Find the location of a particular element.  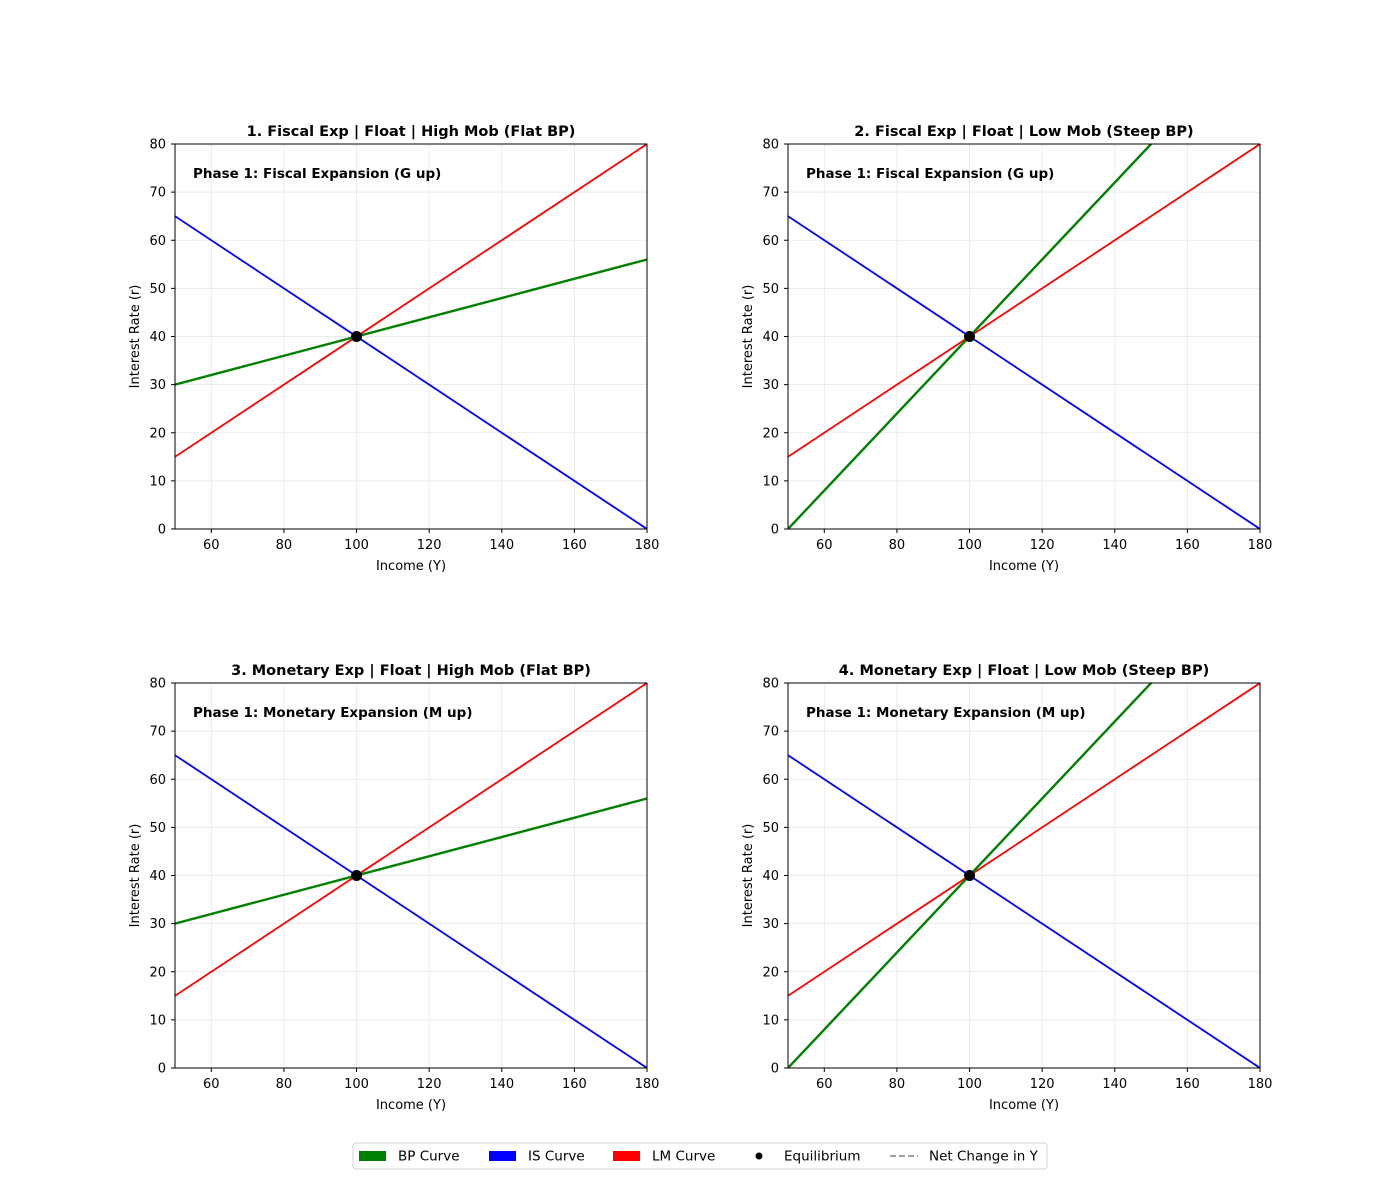

legend-marker is located at coordinates (759, 1156).